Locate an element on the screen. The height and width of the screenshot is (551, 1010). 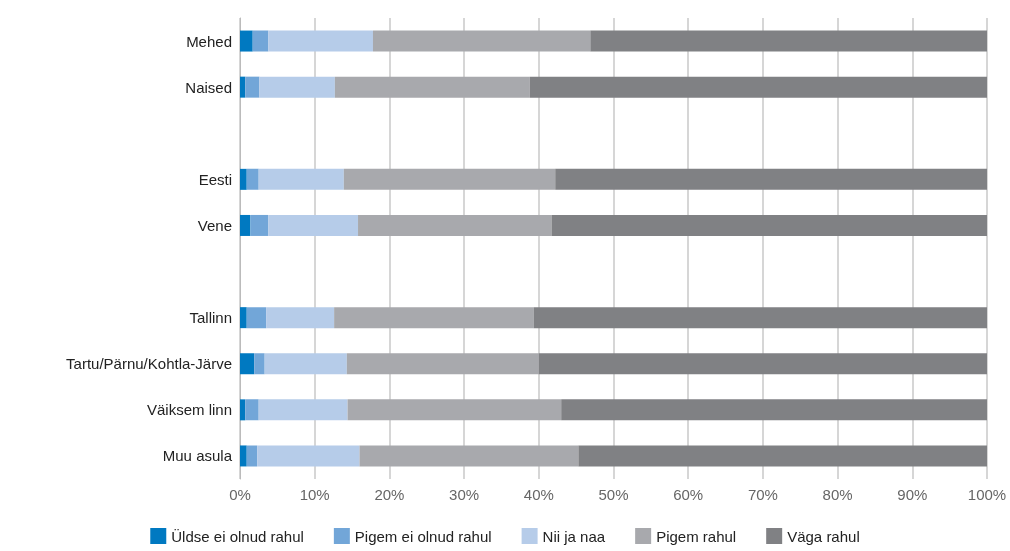
y-tick-label: Tartu/Pärnu/Kohtla-Järve is located at coordinates (149, 364).